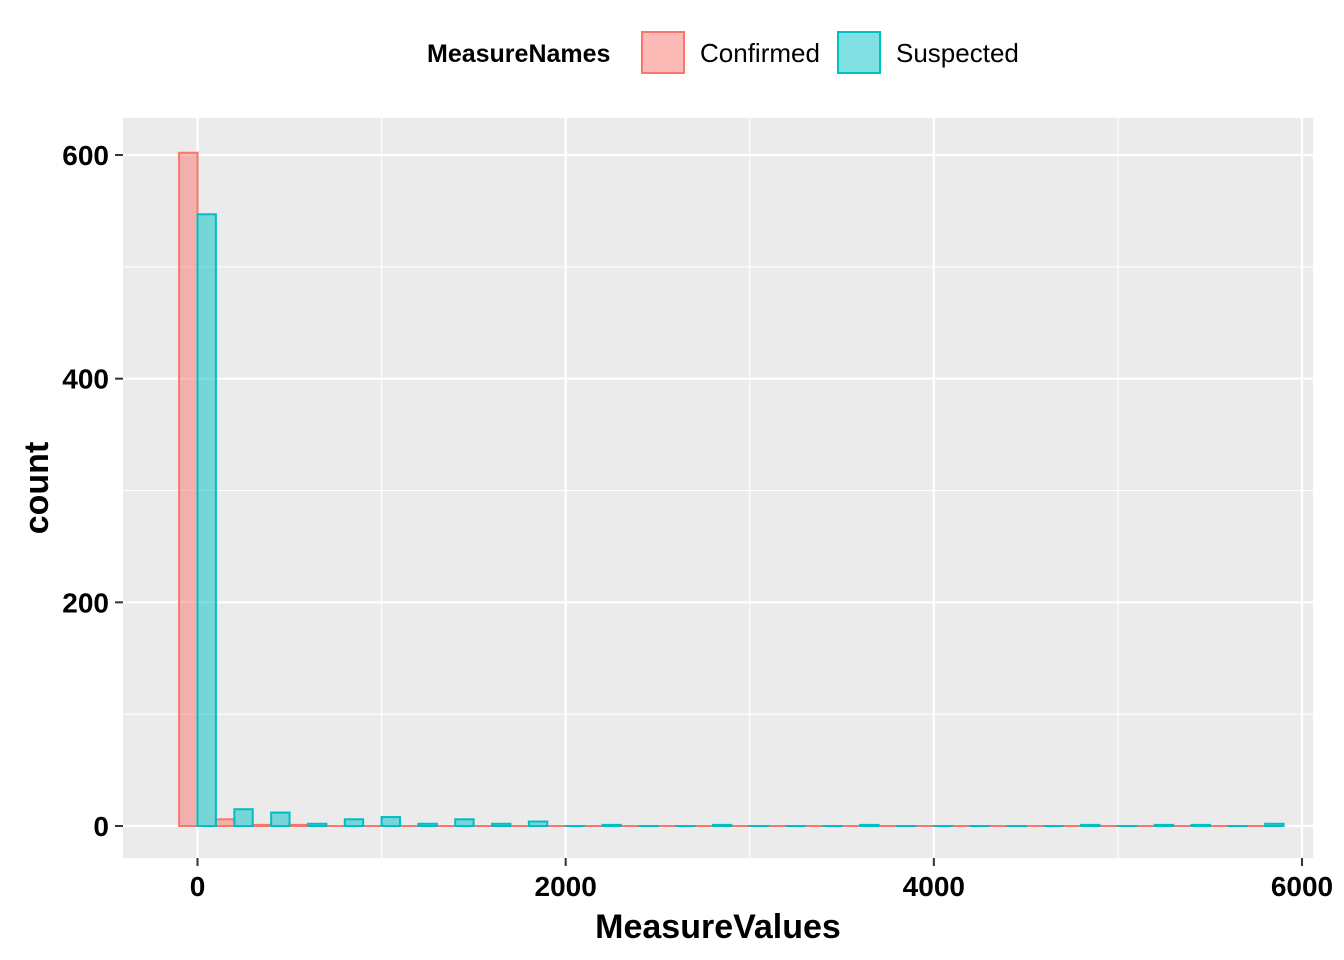 This screenshot has width=1344, height=960. I want to click on legend-key-confirmed, so click(663, 52).